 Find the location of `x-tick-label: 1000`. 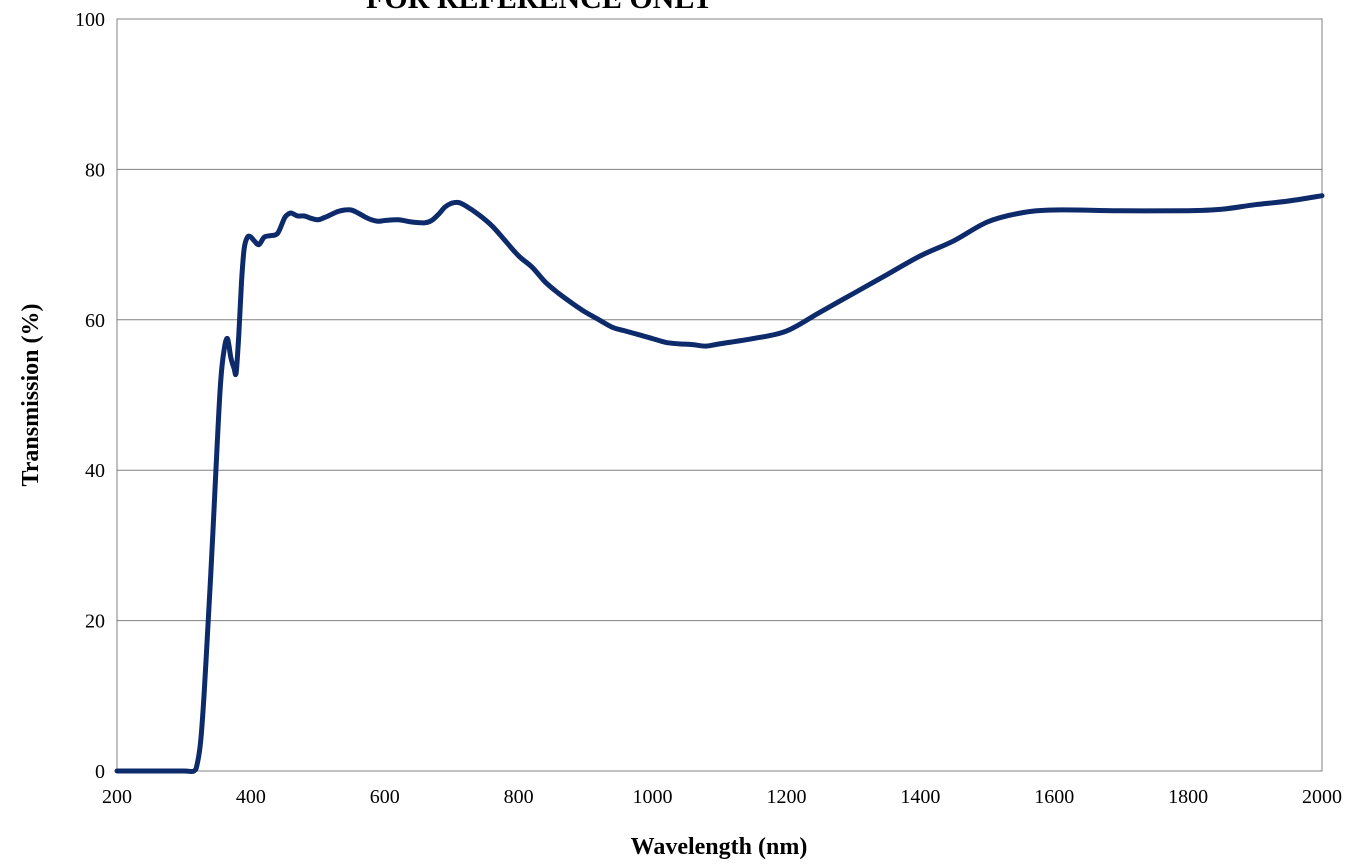

x-tick-label: 1000 is located at coordinates (653, 797).